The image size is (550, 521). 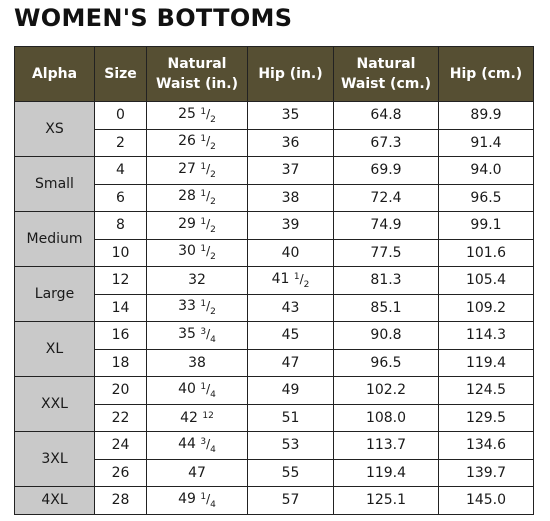 What do you see at coordinates (197, 500) in the screenshot?
I see `waist-in-cell: 49 1/4` at bounding box center [197, 500].